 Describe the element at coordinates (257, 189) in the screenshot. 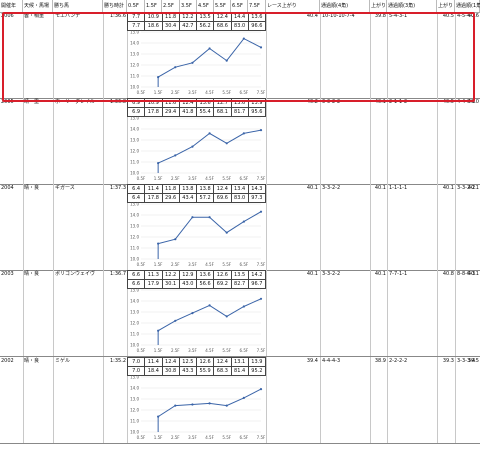

I see `lap-cell: 14.3` at that location.